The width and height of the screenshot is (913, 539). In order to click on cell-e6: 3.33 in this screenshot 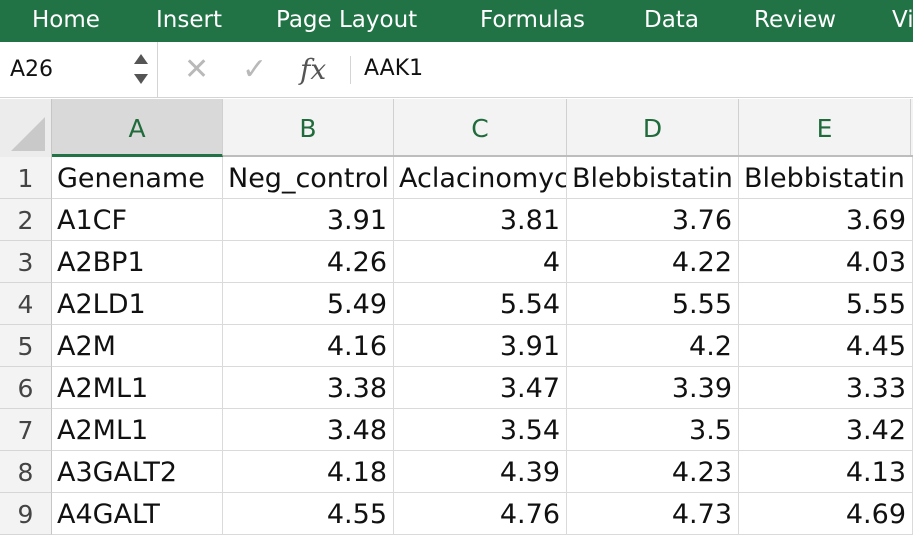, I will do `click(826, 388)`.